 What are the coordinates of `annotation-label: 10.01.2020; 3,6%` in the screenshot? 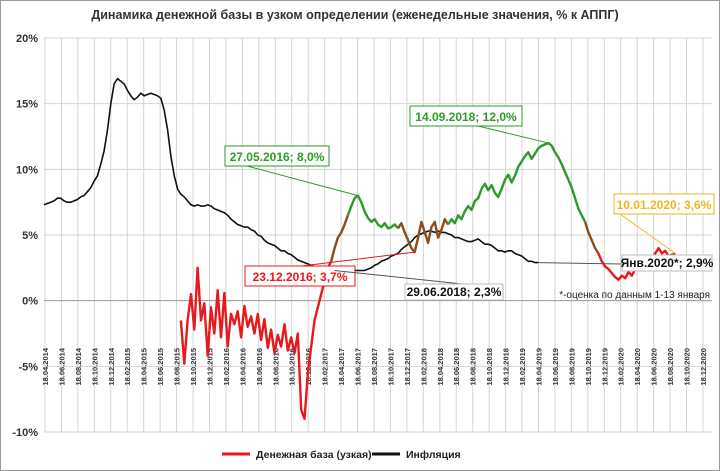 It's located at (664, 205).